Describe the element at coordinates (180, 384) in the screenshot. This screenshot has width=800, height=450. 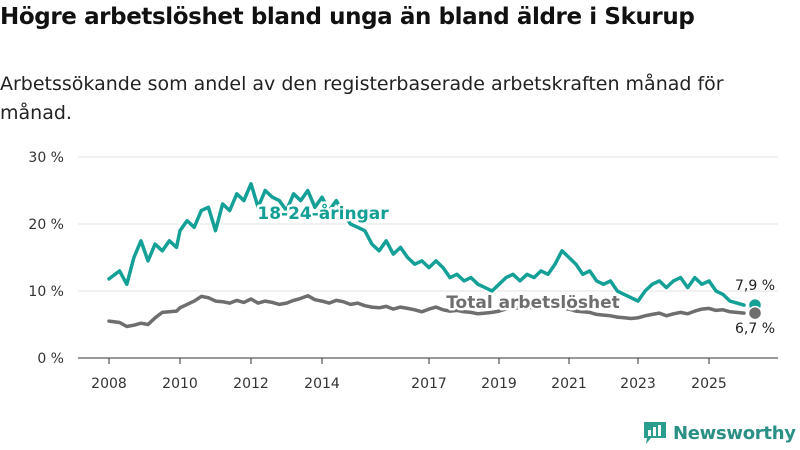
I see `x-tick-label: 2010` at that location.